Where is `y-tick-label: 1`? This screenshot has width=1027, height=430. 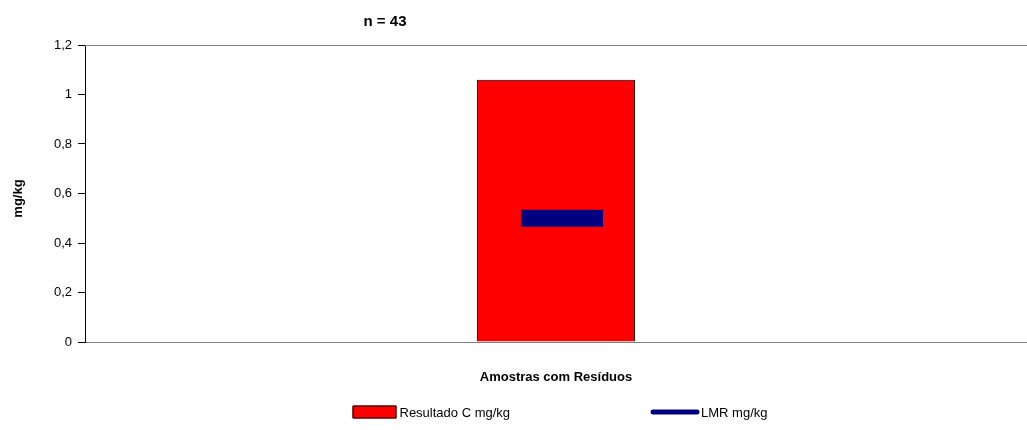
y-tick-label: 1 is located at coordinates (68, 94).